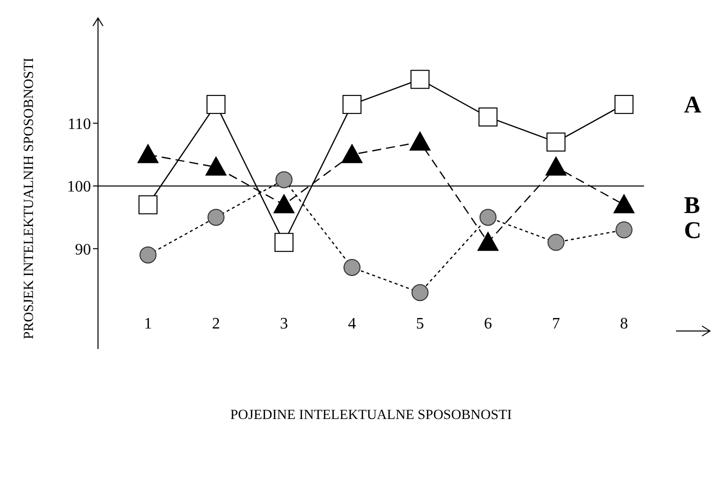 The height and width of the screenshot is (477, 722). Describe the element at coordinates (79, 124) in the screenshot. I see `y-tick-label: 110` at that location.